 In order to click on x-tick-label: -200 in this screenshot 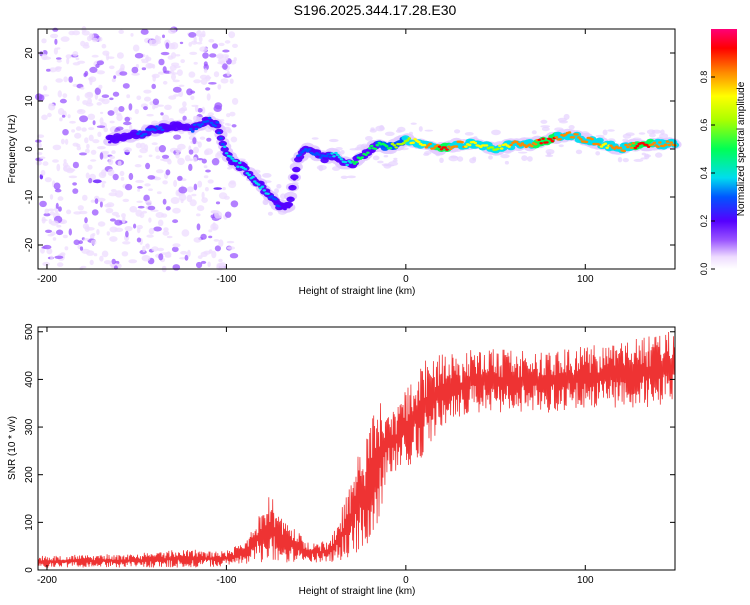, I will do `click(47, 279)`.